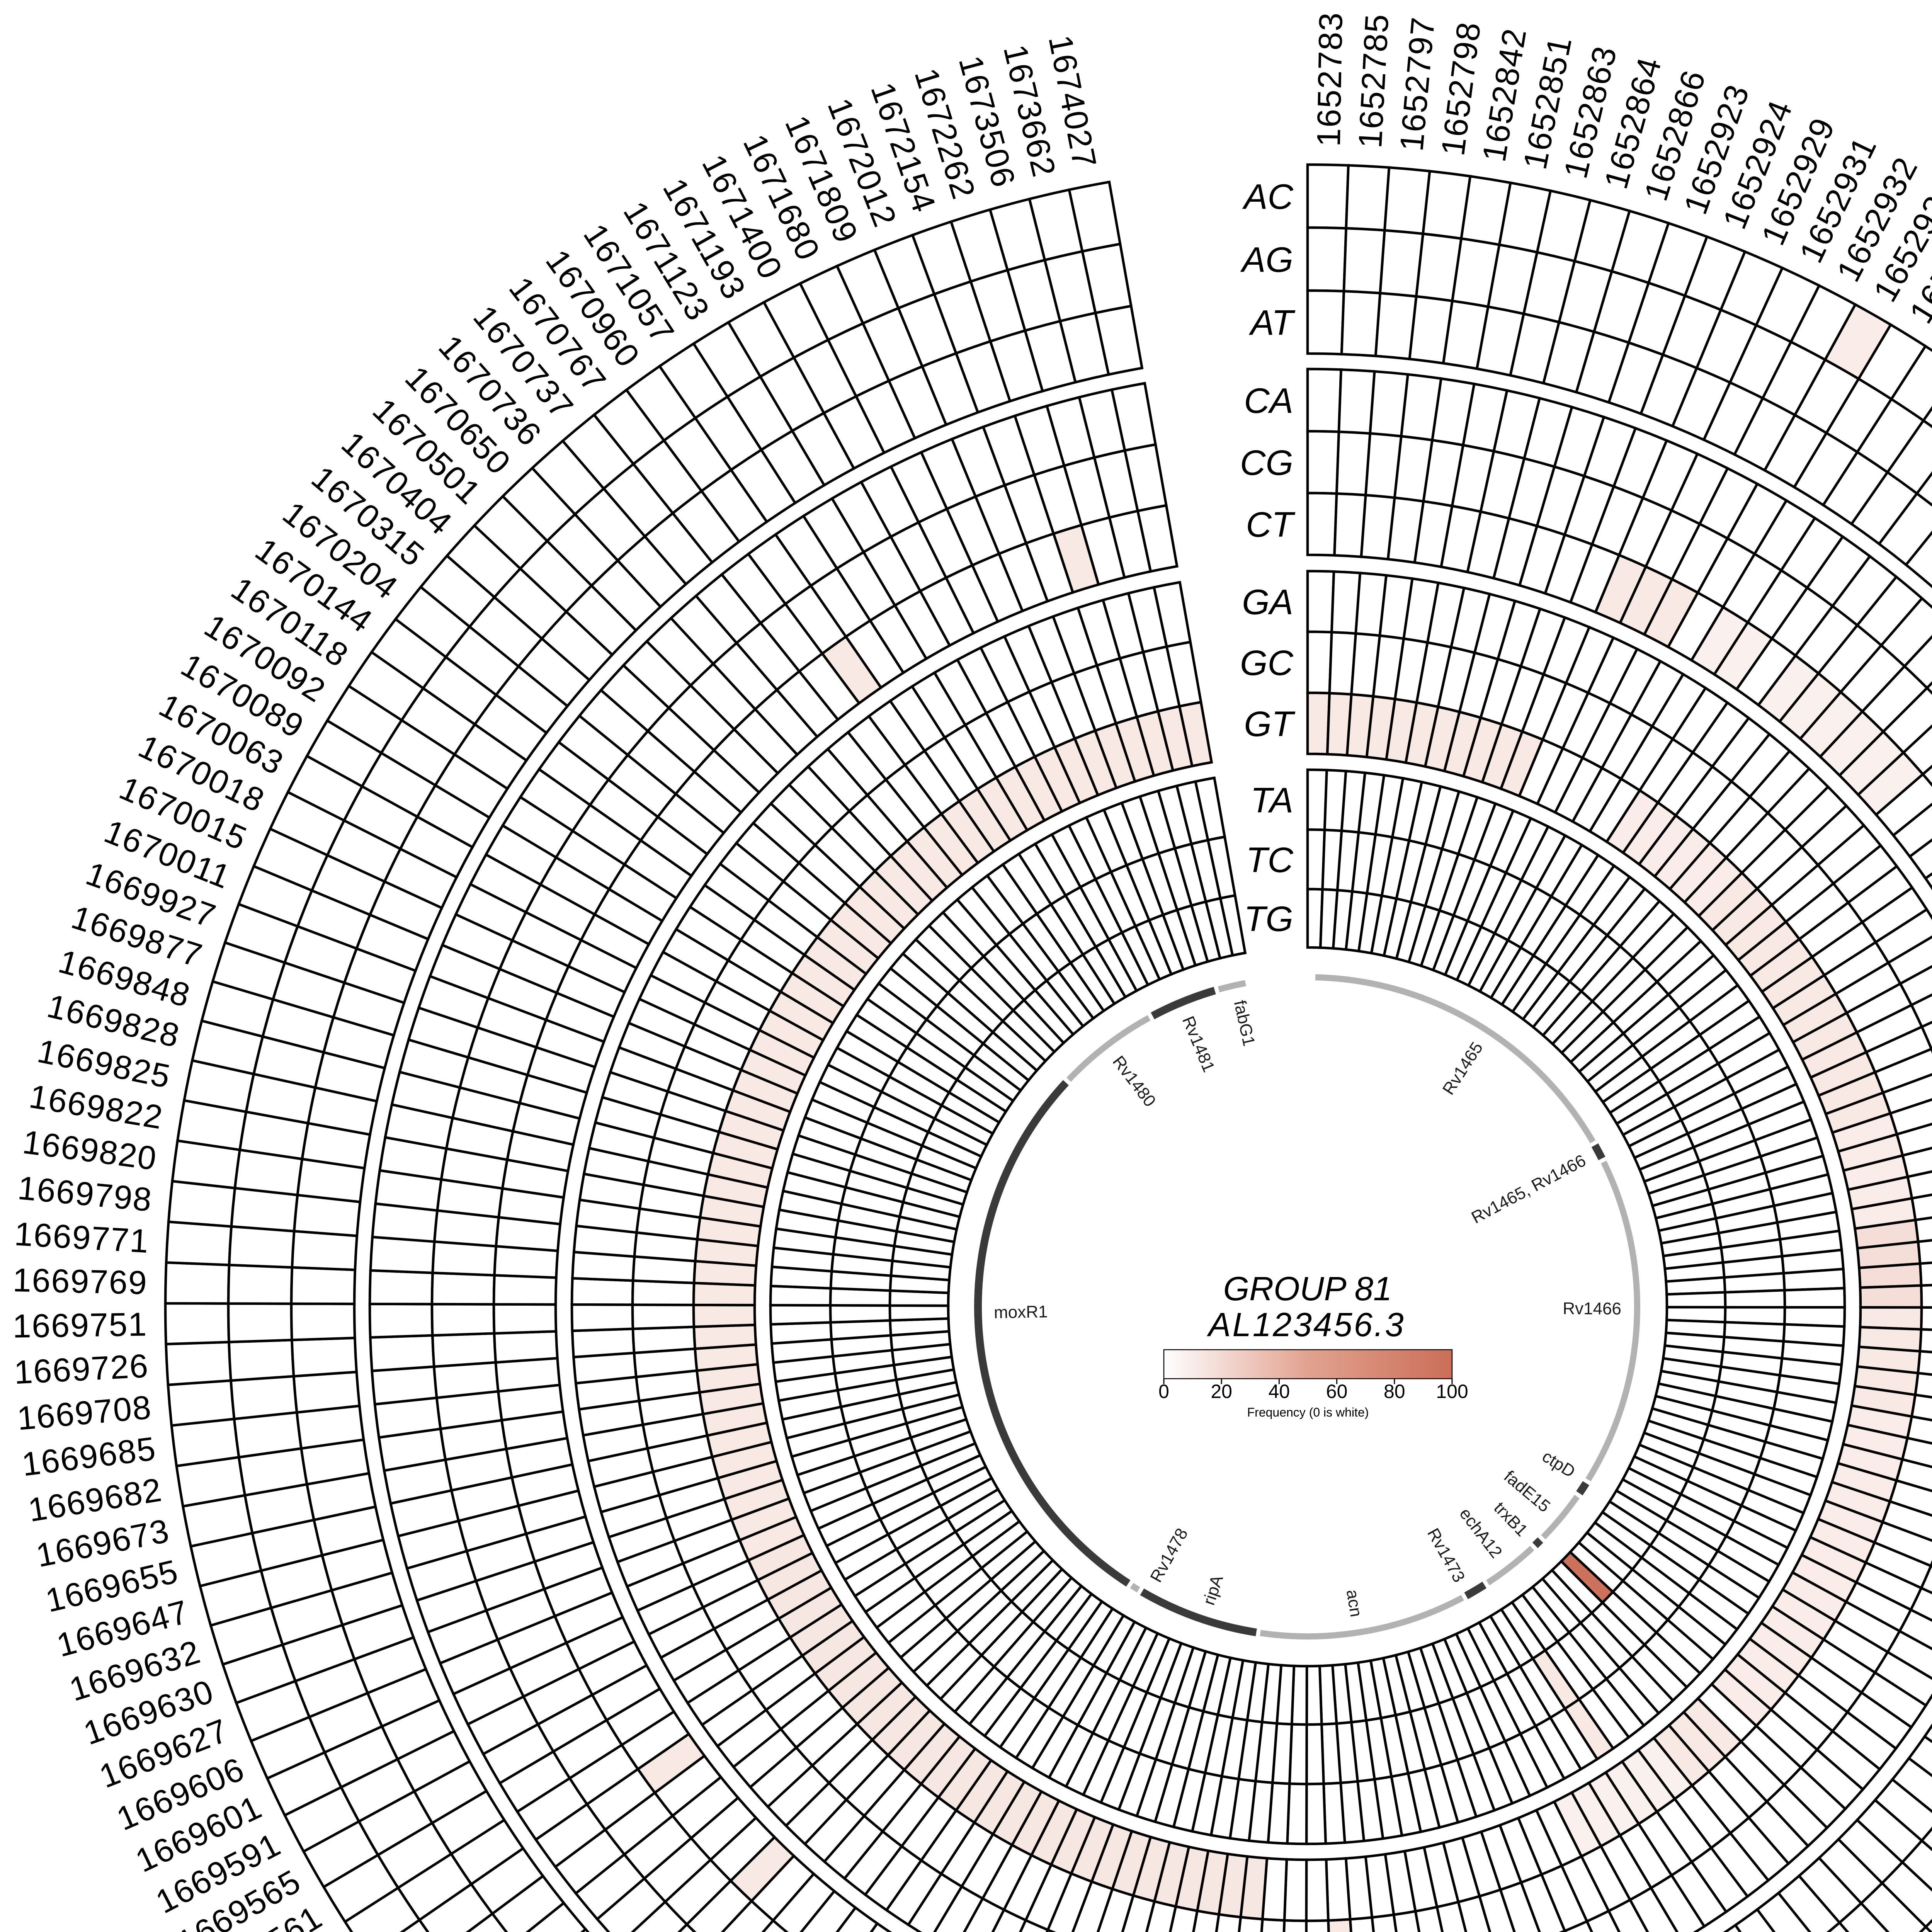 The width and height of the screenshot is (1932, 1932). Describe the element at coordinates (1268, 603) in the screenshot. I see `svg-text: GA` at that location.